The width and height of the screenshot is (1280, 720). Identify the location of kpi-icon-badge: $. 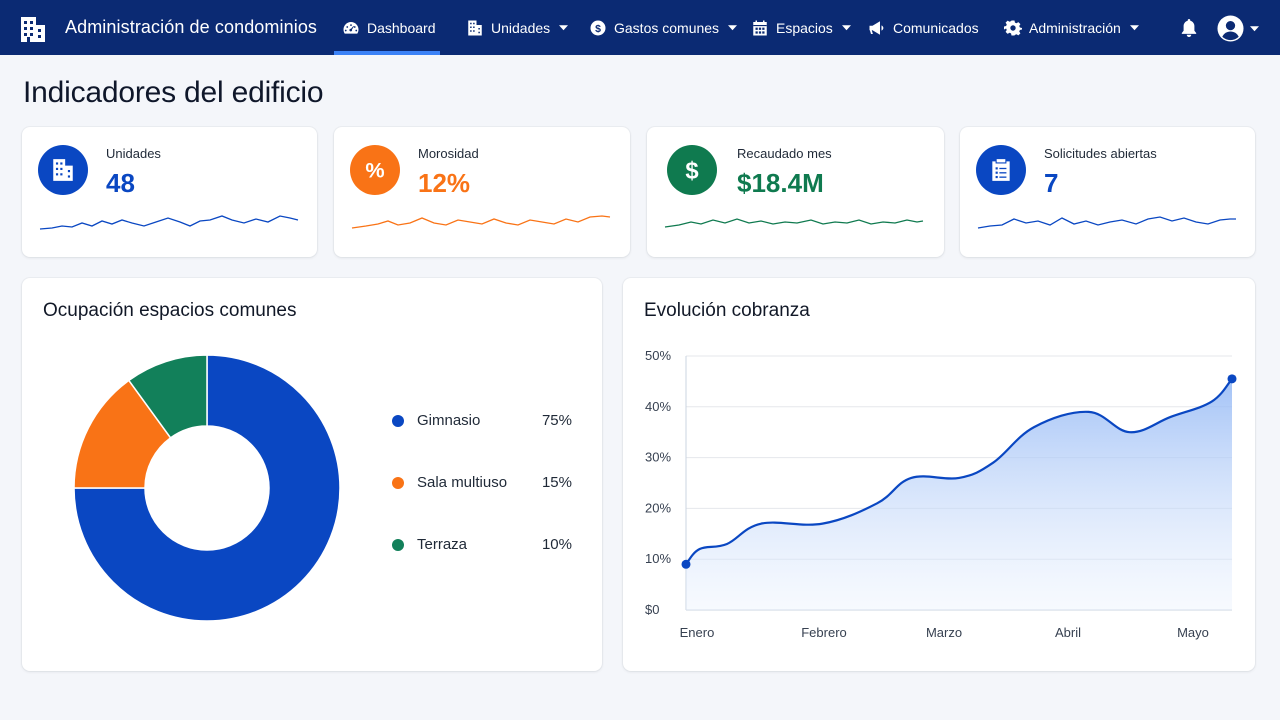
(692, 170).